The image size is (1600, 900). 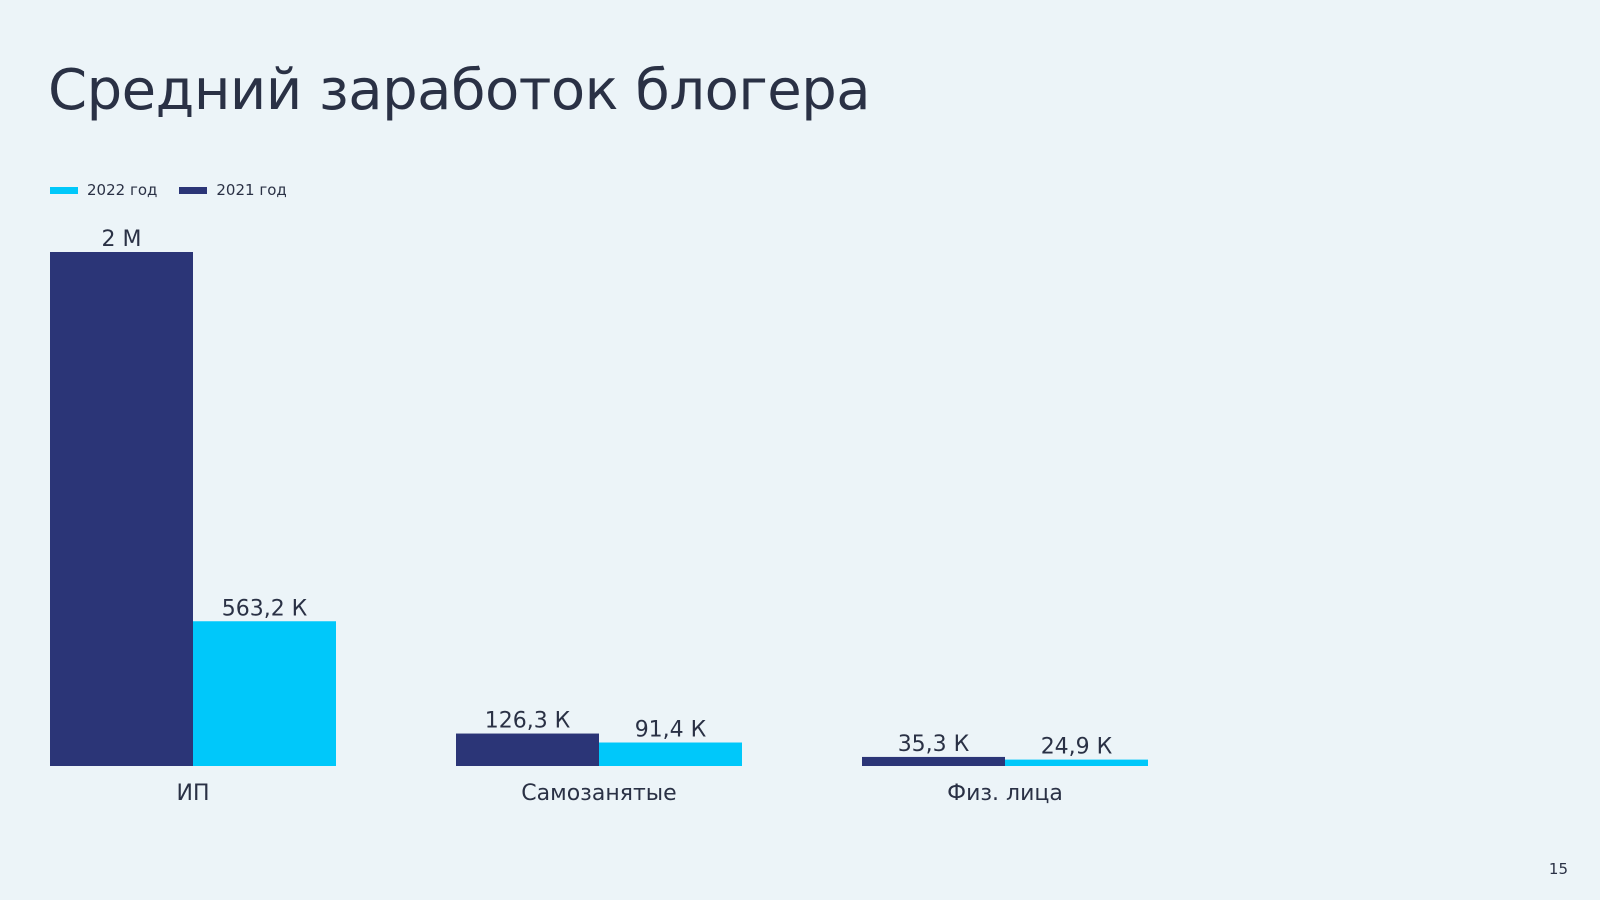 I want to click on bar-2022-год-0, so click(x=264, y=693).